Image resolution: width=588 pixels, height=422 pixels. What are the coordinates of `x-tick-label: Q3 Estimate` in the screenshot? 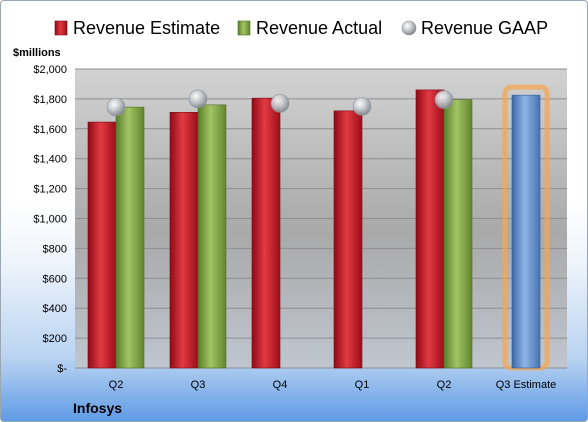 It's located at (526, 385).